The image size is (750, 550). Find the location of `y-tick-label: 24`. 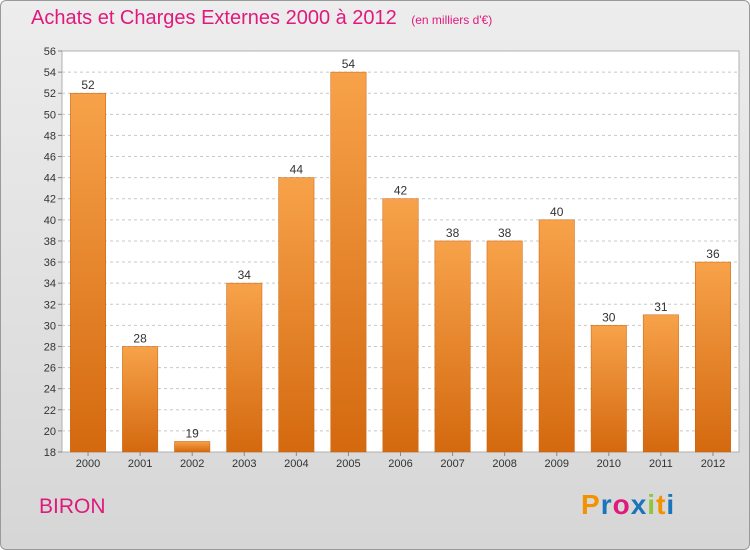

y-tick-label: 24 is located at coordinates (50, 390).